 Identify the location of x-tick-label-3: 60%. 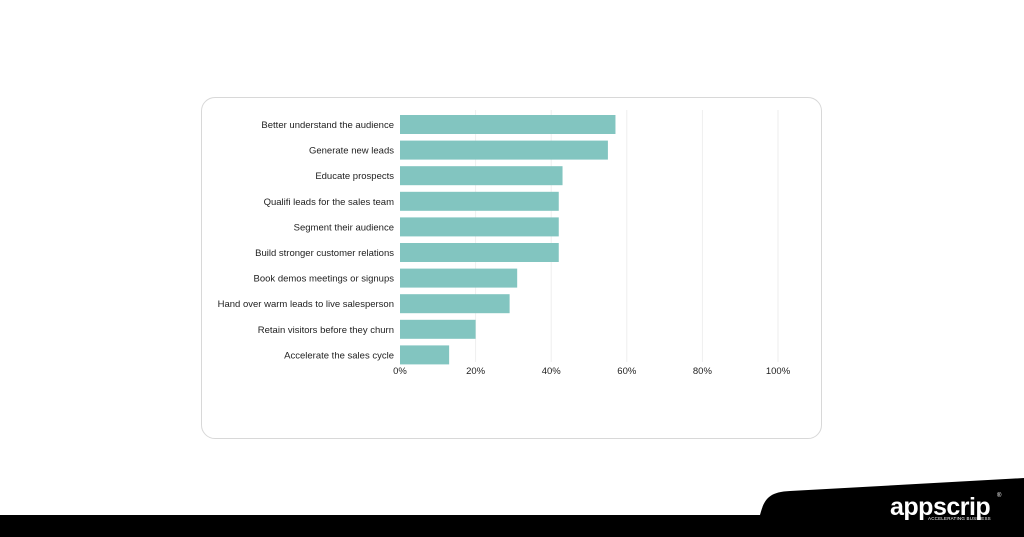
(627, 371).